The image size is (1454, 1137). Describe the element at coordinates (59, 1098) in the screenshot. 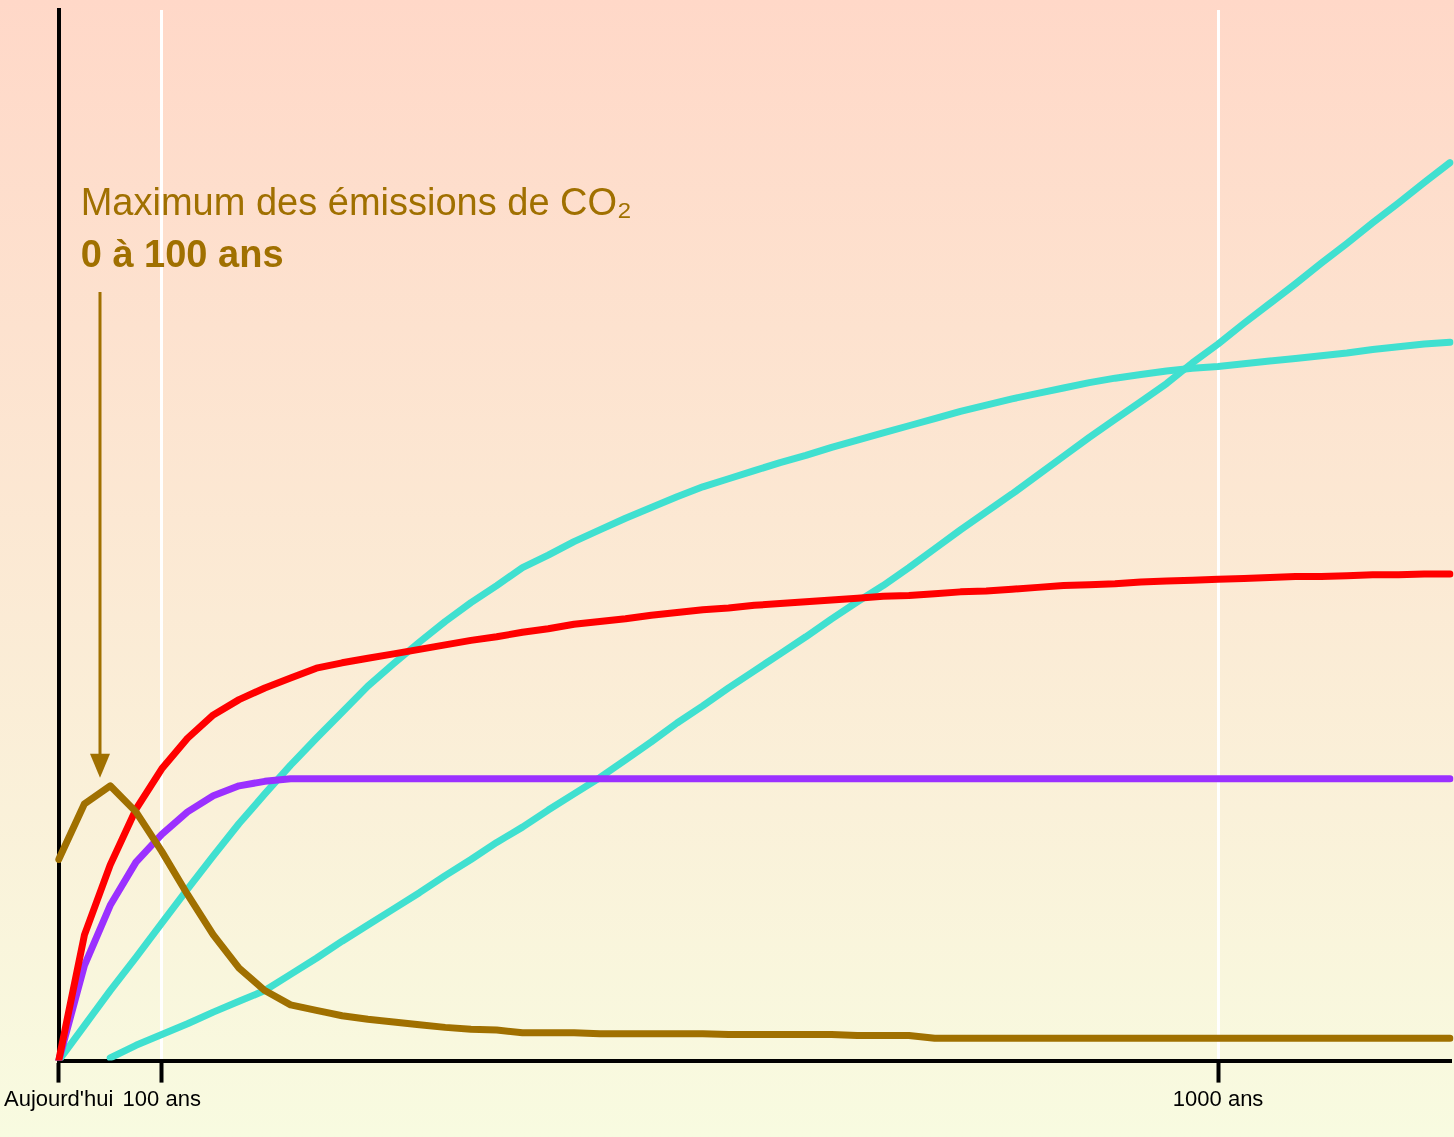

I see `x-tick-label: Aujourd'hui` at that location.